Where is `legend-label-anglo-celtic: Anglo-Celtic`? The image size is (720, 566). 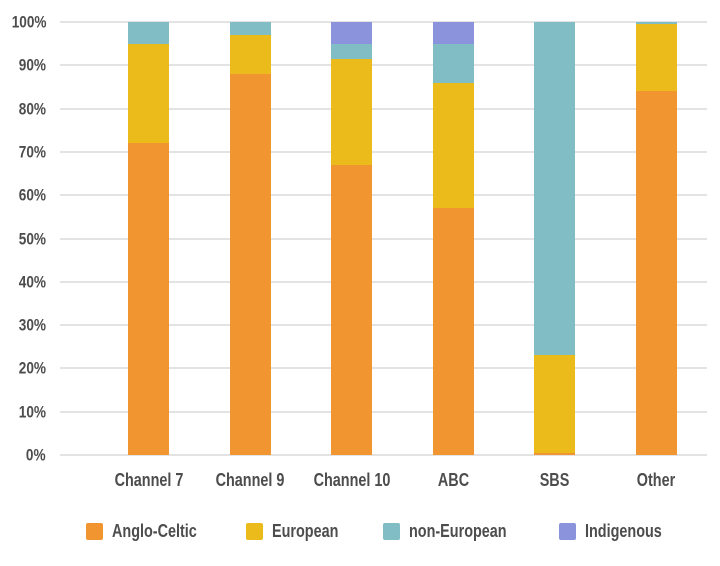
legend-label-anglo-celtic: Anglo-Celtic is located at coordinates (154, 531).